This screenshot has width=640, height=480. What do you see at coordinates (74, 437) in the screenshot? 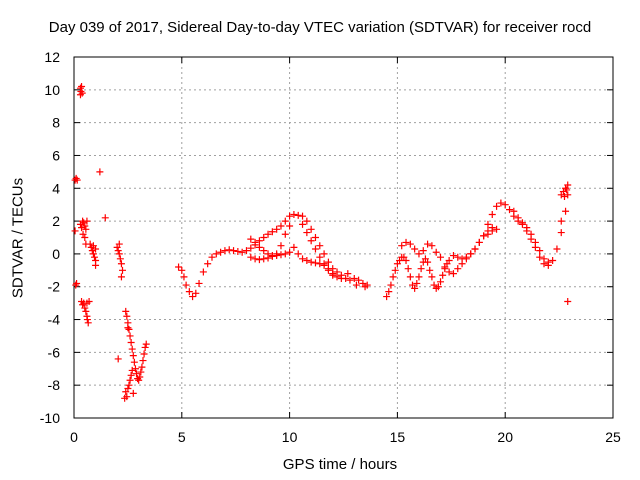
I see `x-tick-label: 0` at bounding box center [74, 437].